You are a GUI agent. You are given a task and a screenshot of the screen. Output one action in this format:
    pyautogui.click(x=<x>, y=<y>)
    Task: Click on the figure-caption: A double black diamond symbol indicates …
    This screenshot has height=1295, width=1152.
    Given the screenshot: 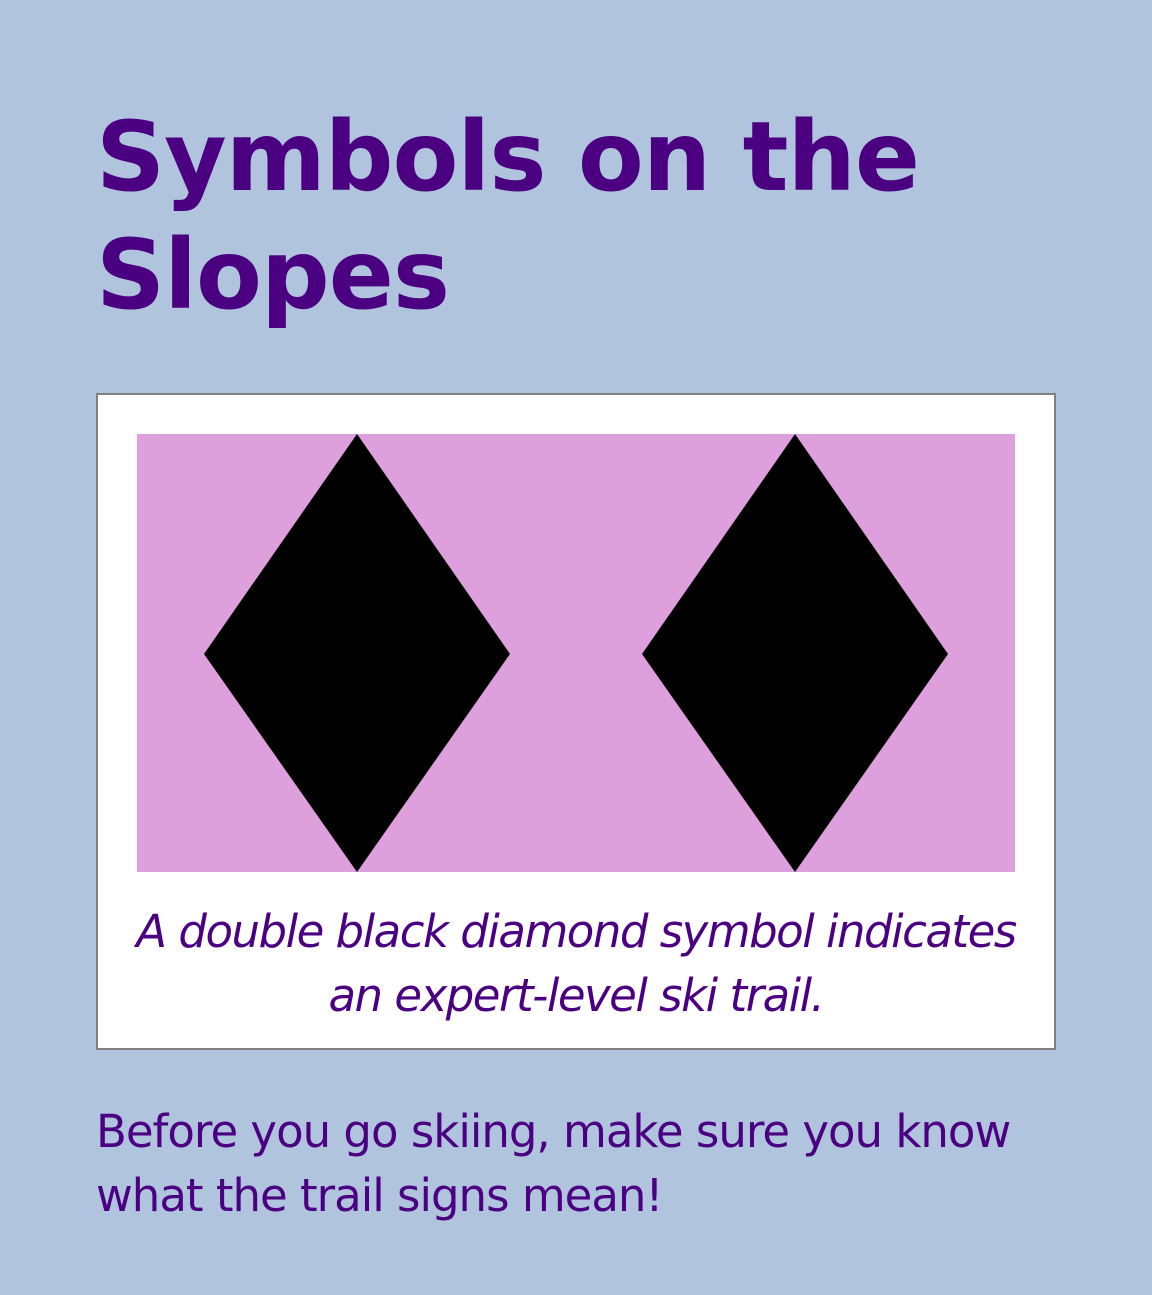 What is the action you would take?
    pyautogui.click(x=576, y=963)
    